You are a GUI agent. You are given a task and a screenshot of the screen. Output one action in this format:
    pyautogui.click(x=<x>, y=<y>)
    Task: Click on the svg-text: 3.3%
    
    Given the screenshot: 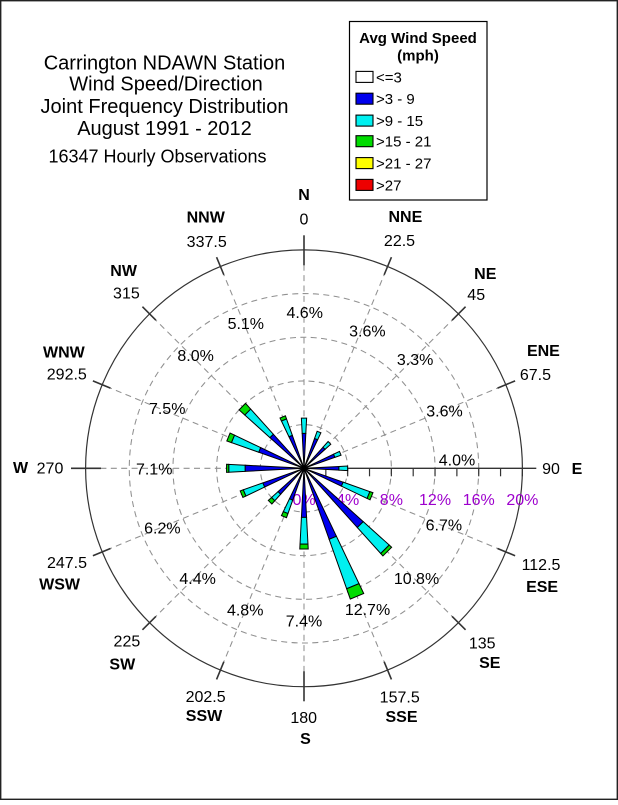 What is the action you would take?
    pyautogui.click(x=415, y=360)
    